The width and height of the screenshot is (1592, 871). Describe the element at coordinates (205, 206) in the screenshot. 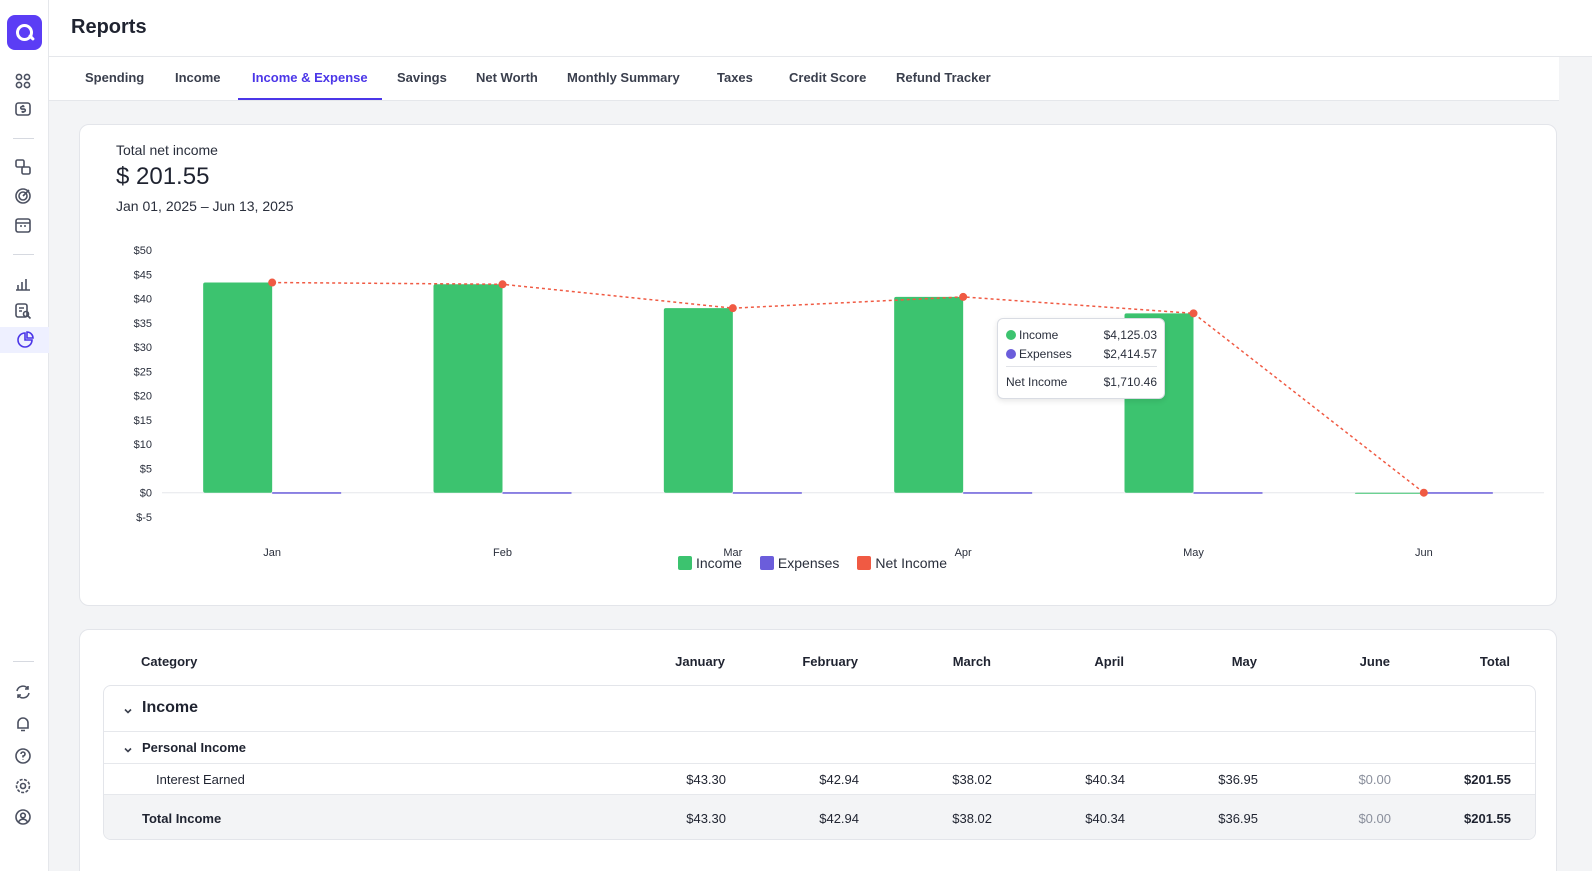

I see `summary-date-range: Jan 01, 2025 – Jun 13, 2025` at that location.